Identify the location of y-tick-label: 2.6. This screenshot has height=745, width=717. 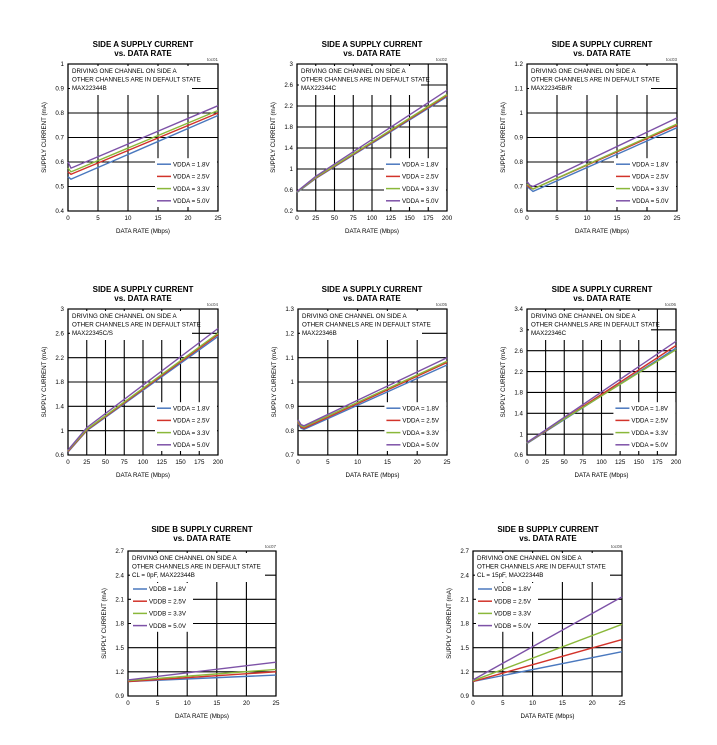
(59, 334).